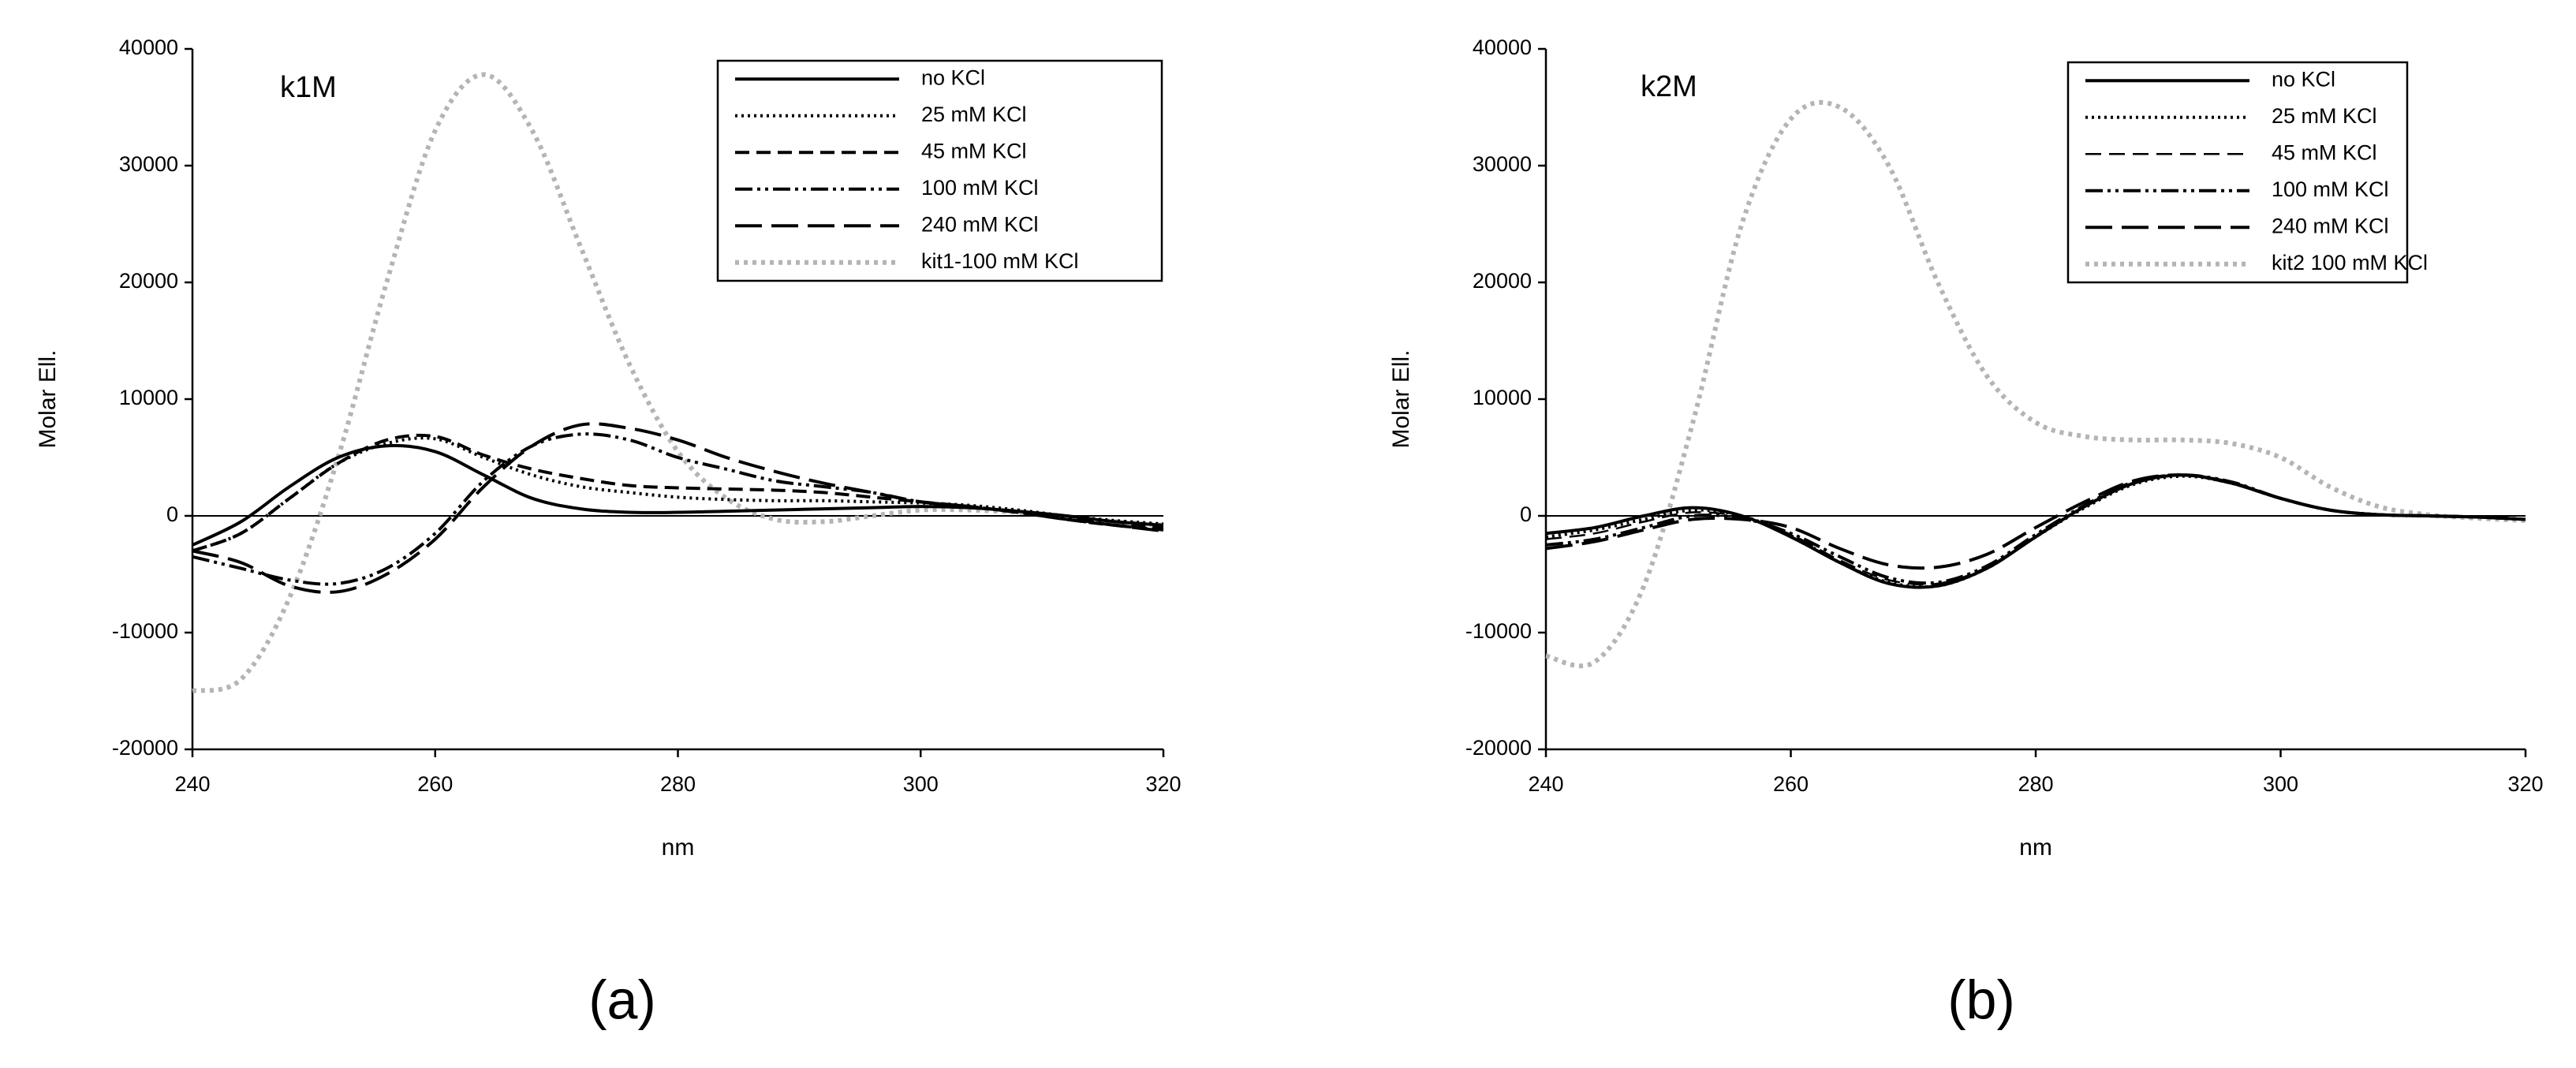  What do you see at coordinates (622, 999) in the screenshot?
I see `caption: (a)` at bounding box center [622, 999].